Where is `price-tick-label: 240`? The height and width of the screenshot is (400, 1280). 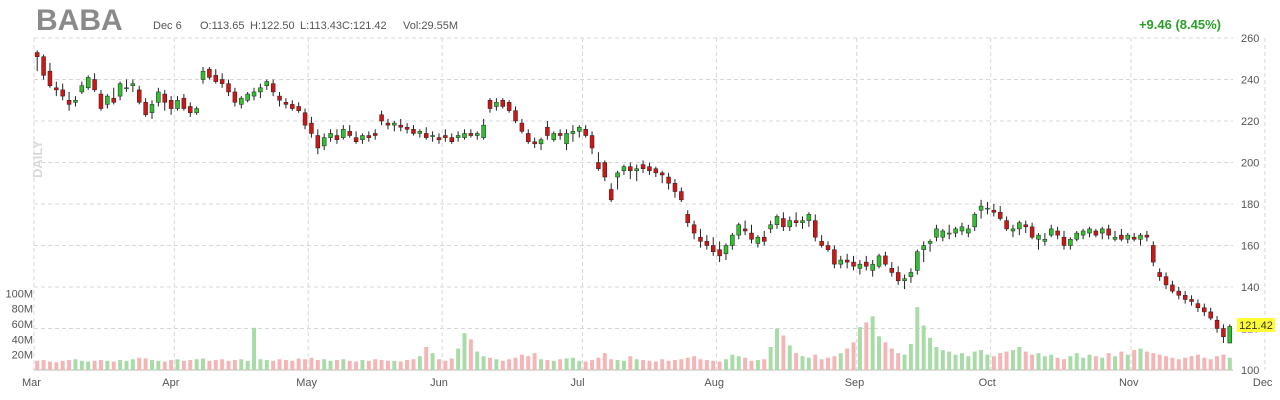
price-tick-label: 240 is located at coordinates (1250, 81).